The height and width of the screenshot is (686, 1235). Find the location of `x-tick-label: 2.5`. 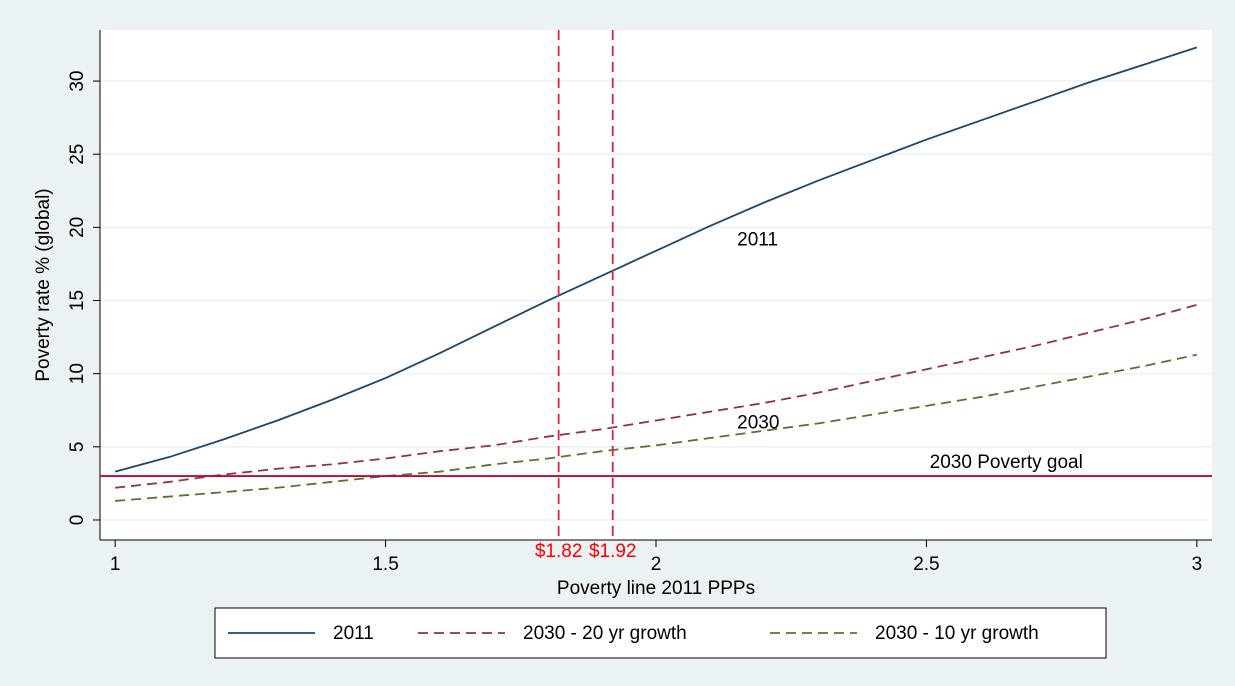

x-tick-label: 2.5 is located at coordinates (926, 564).